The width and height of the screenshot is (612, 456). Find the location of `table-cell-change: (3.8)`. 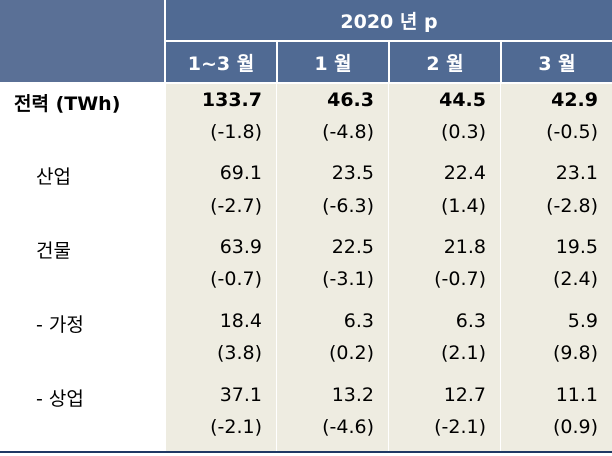

table-cell-change: (3.8) is located at coordinates (239, 353).